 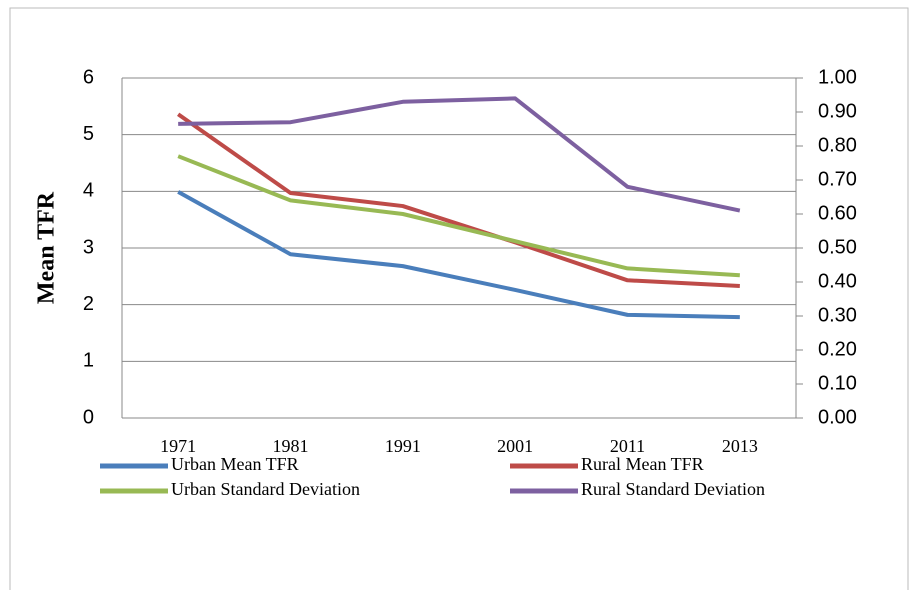 I want to click on y-tick-label: 0, so click(x=88, y=417).